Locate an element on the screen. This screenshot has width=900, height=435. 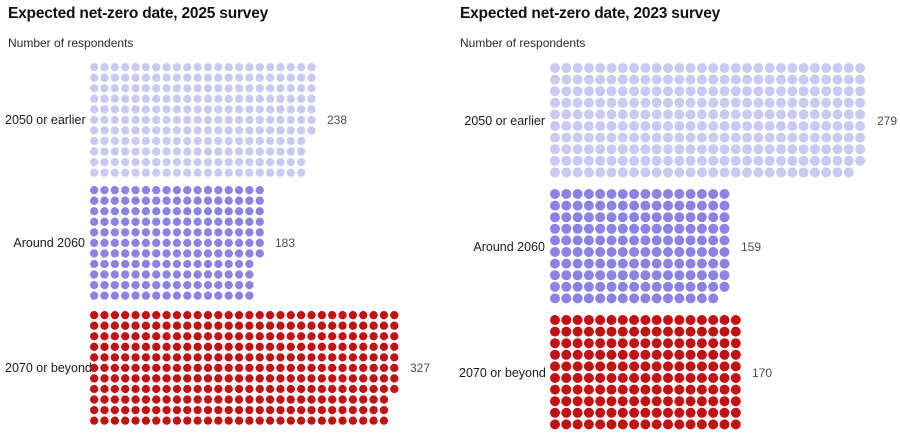
count-label: 183 is located at coordinates (285, 243).